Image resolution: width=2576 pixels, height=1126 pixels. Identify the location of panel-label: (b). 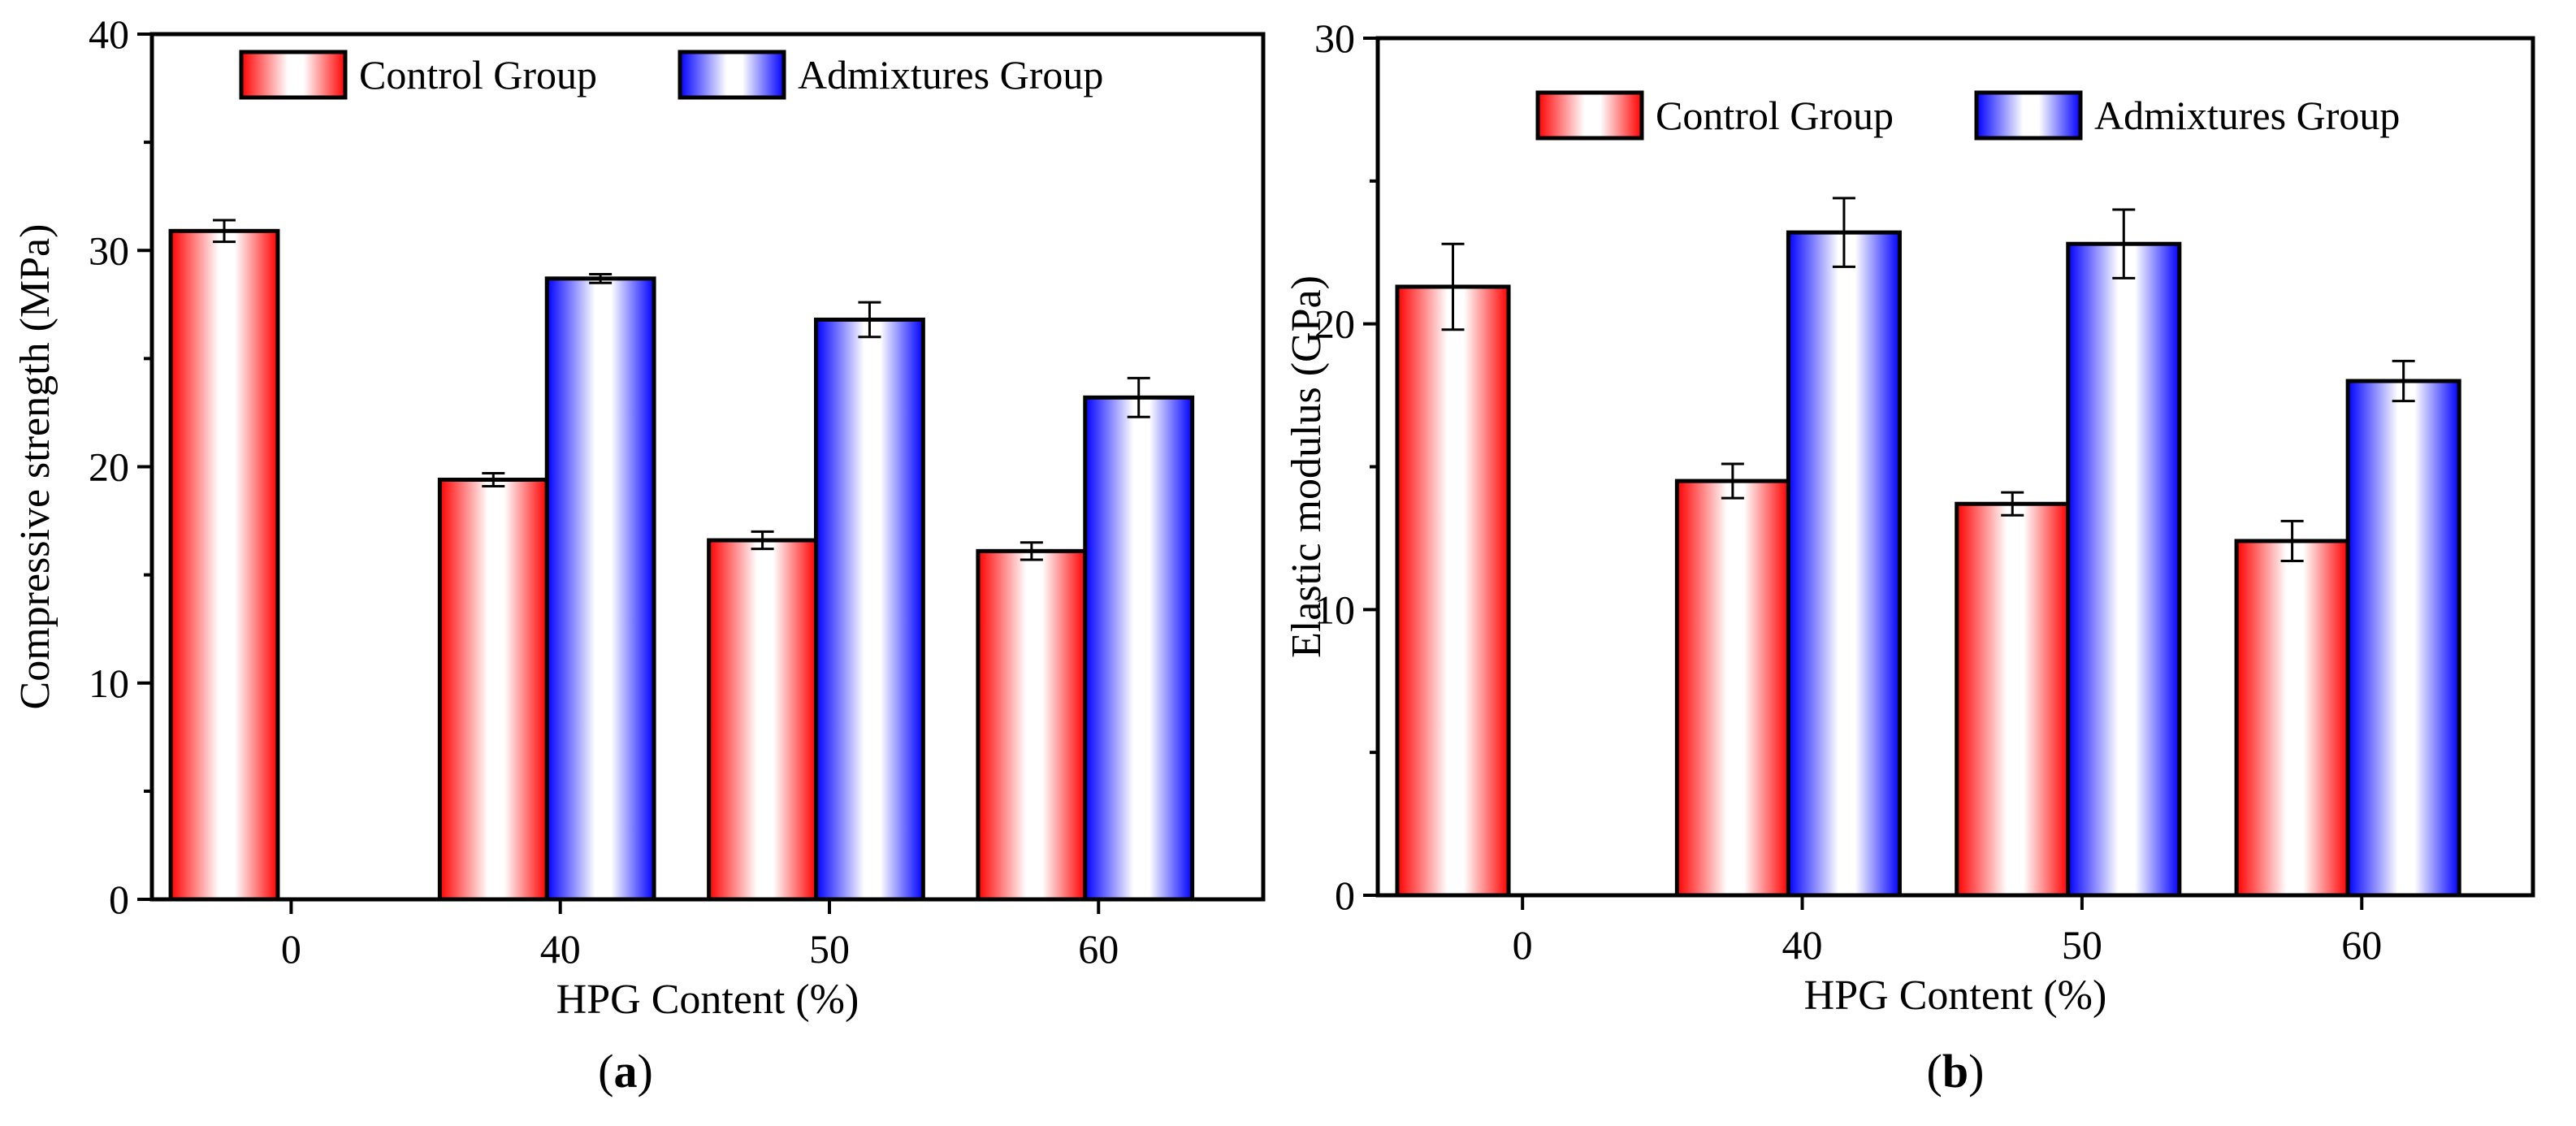
(1956, 1071).